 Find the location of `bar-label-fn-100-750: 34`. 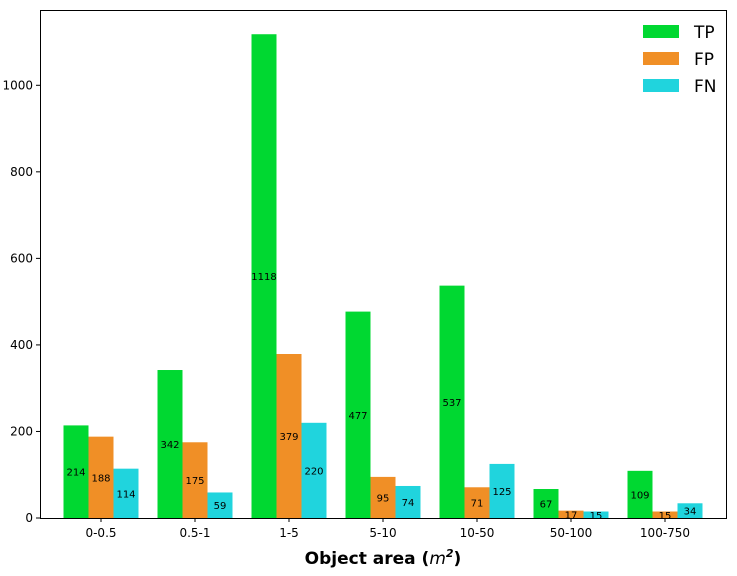

bar-label-fn-100-750: 34 is located at coordinates (690, 512).